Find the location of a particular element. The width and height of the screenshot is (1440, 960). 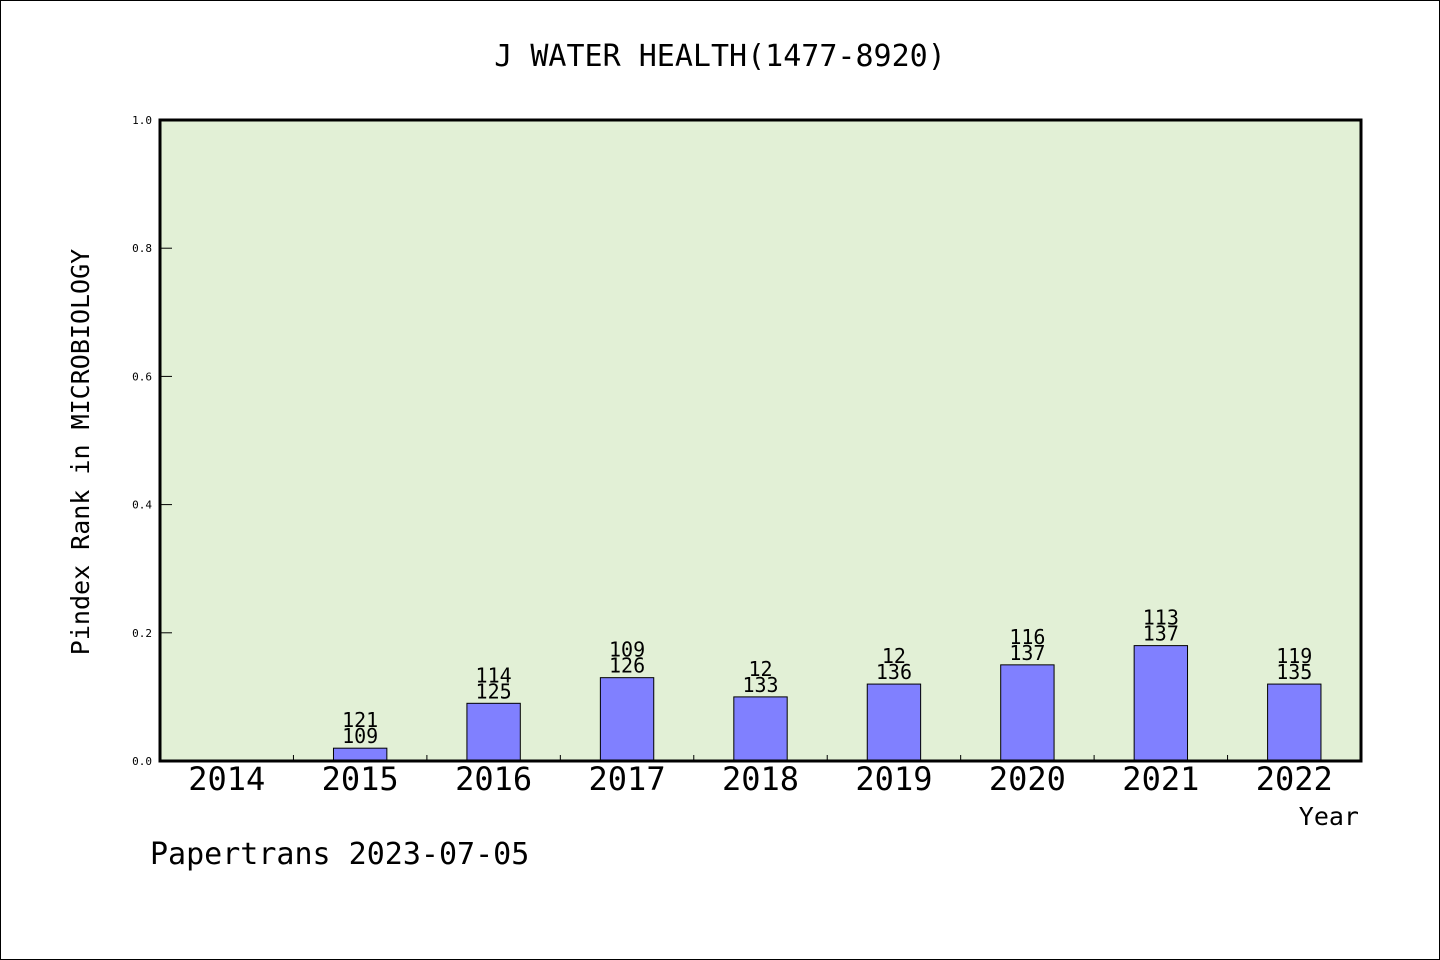

credit-text: Papertrans 2023-07-05 is located at coordinates (339, 854).